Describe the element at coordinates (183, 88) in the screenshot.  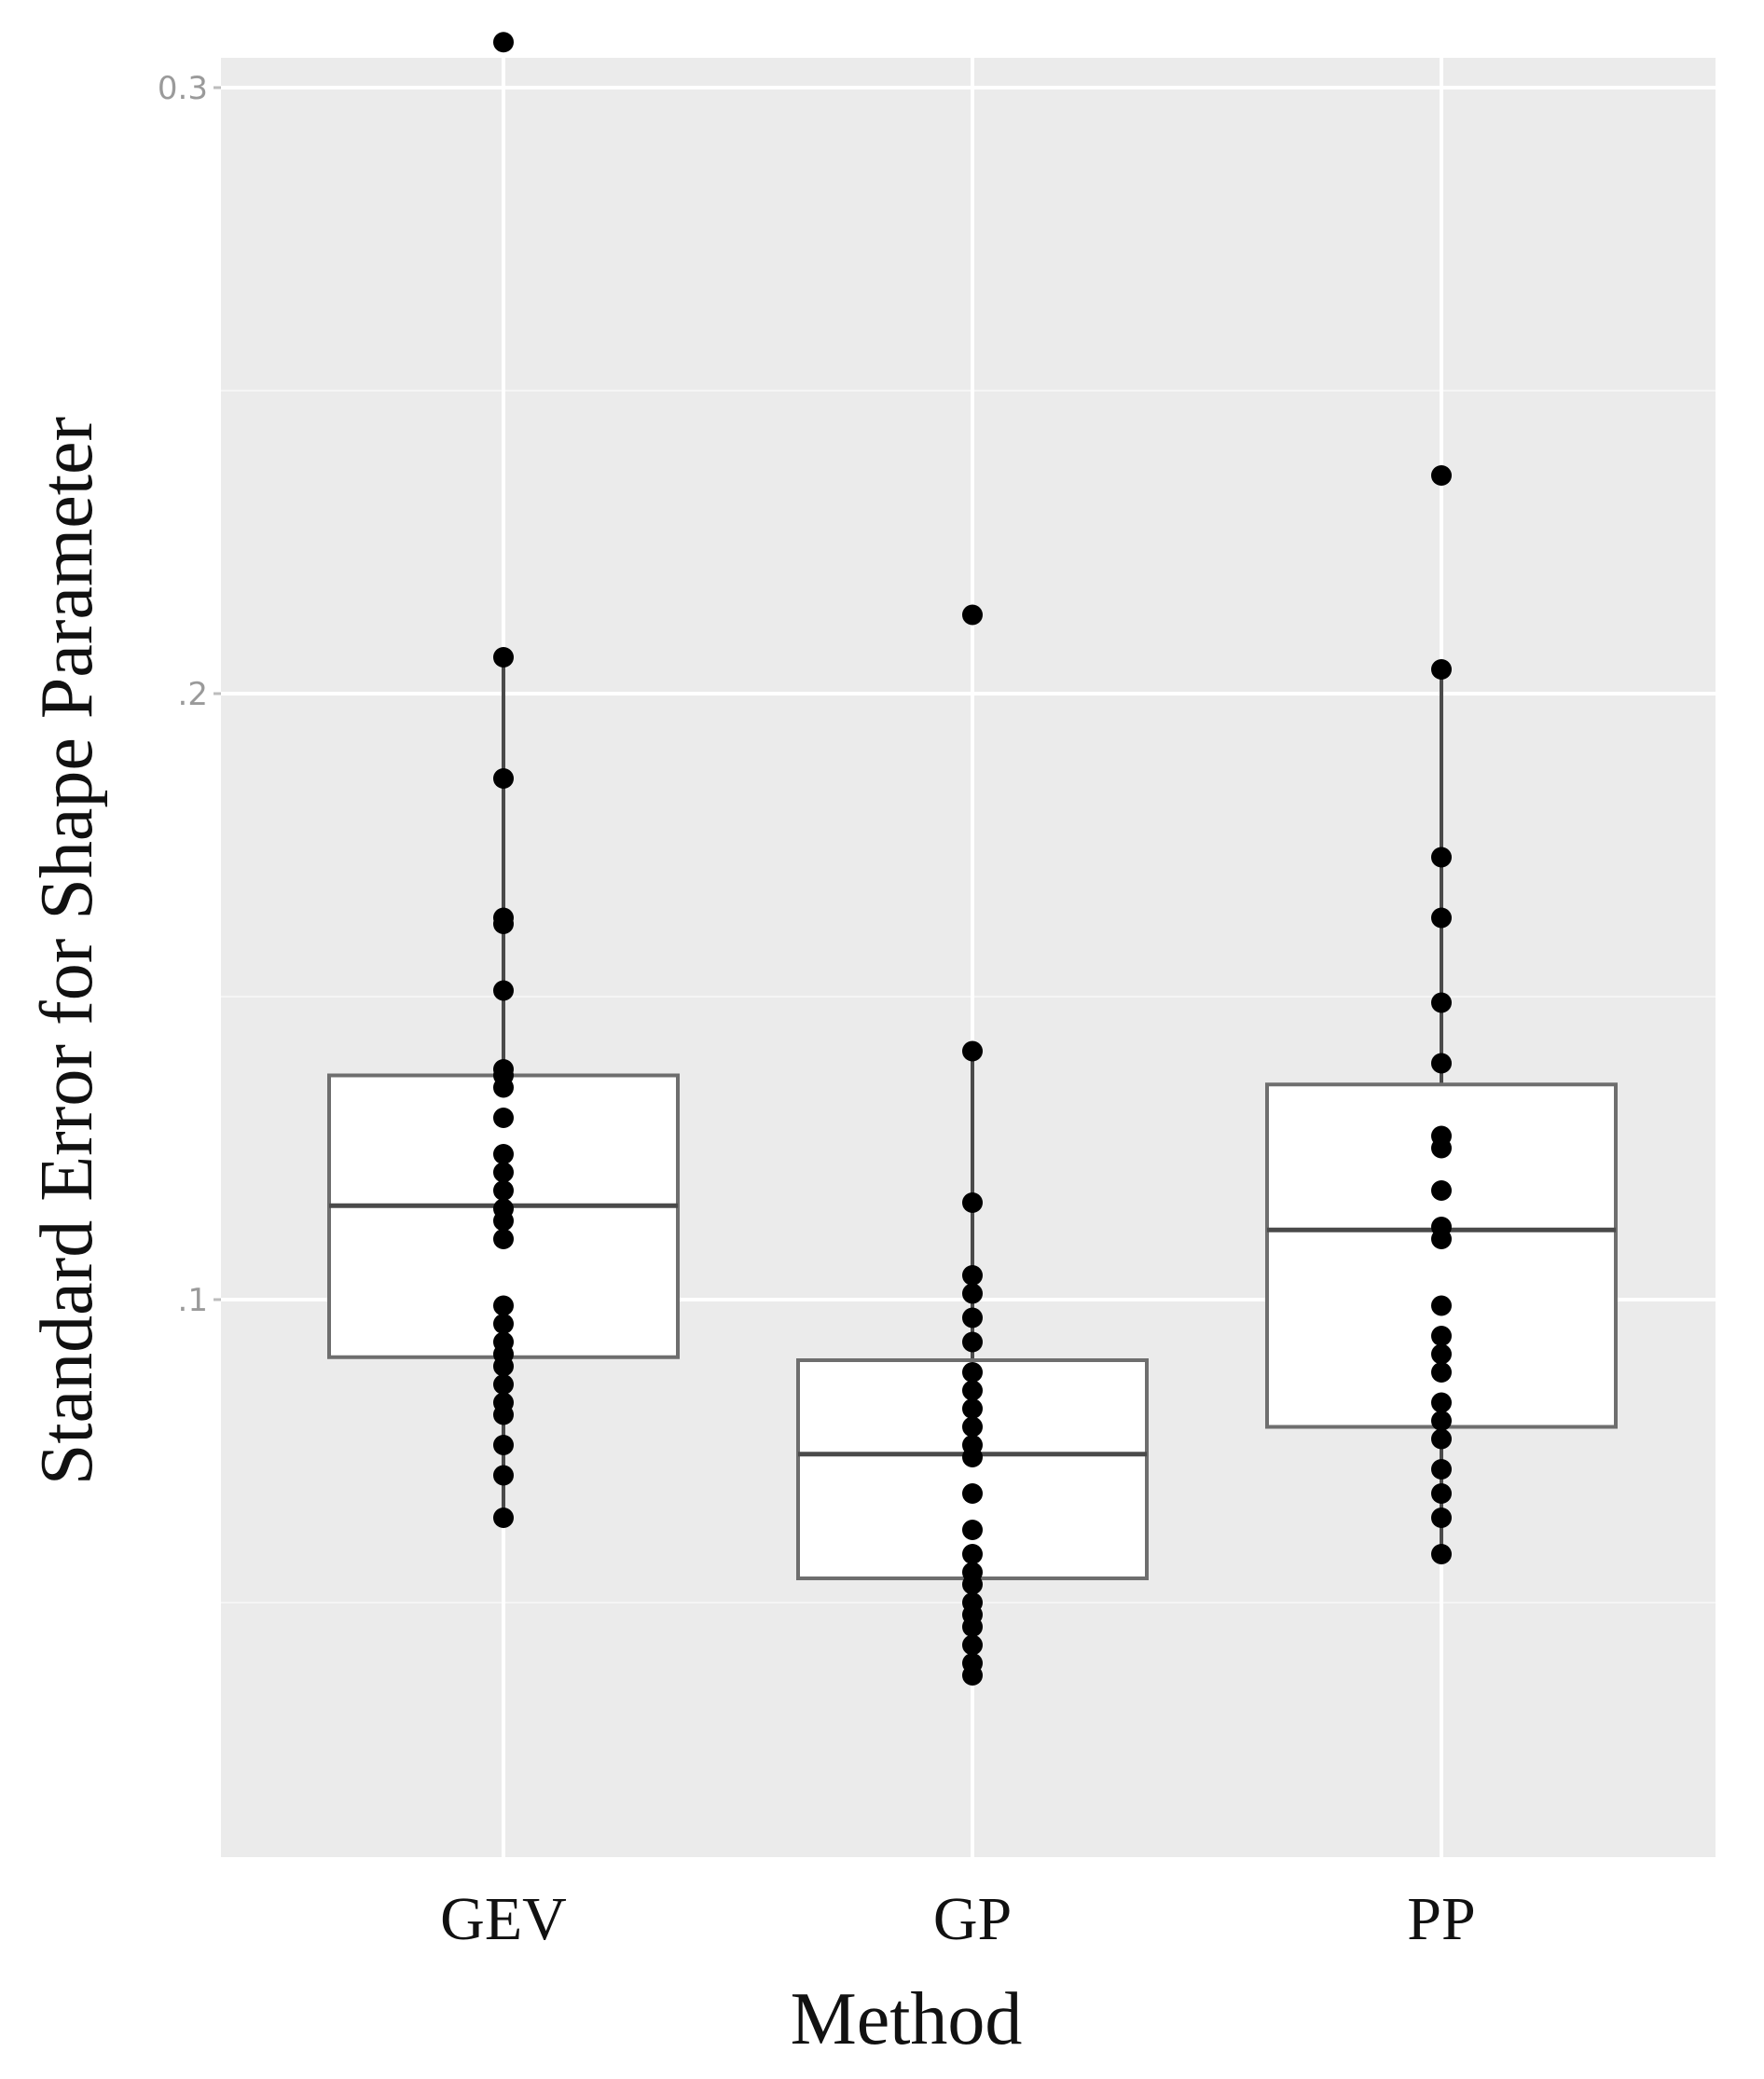
I see `y-tick-label: 0.3` at that location.